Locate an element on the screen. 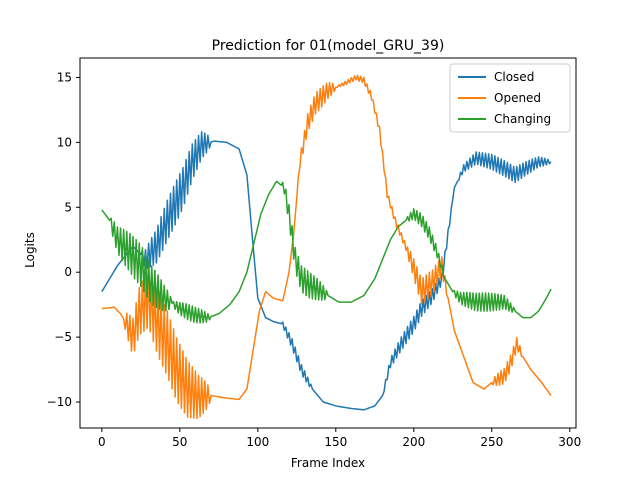 Image resolution: width=640 pixels, height=480 pixels. legend-box is located at coordinates (510, 98).